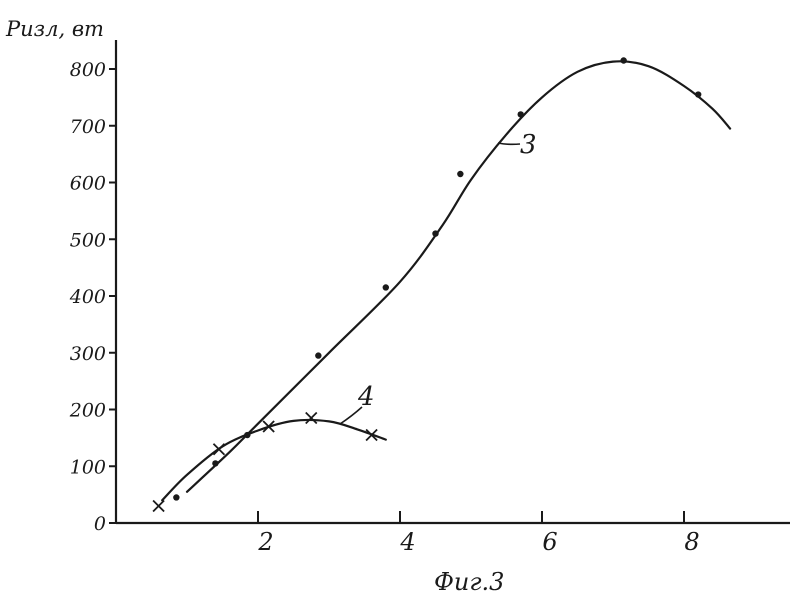 The image size is (800, 615). What do you see at coordinates (407, 542) in the screenshot?
I see `x-tick-label: 4` at bounding box center [407, 542].